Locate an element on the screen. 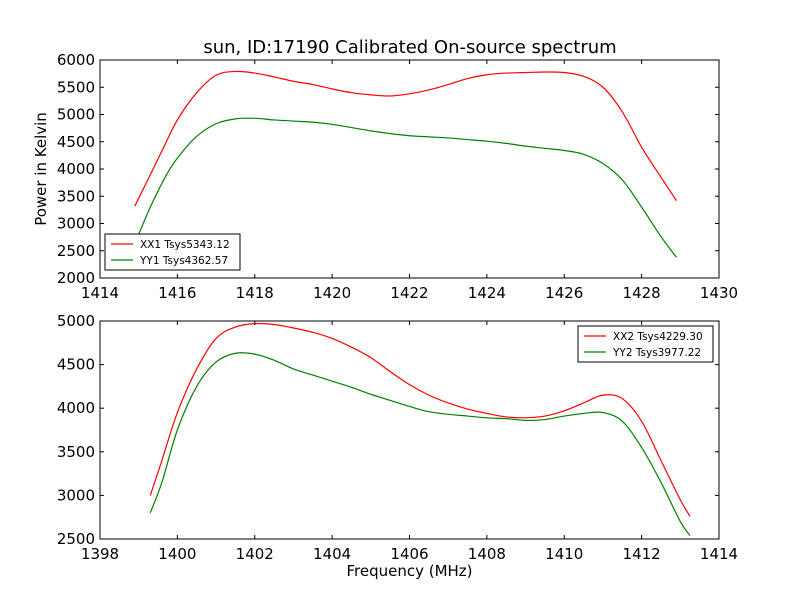 This screenshot has height=600, width=800. legend-label: YY1 Tsys4362.57 is located at coordinates (183, 261).